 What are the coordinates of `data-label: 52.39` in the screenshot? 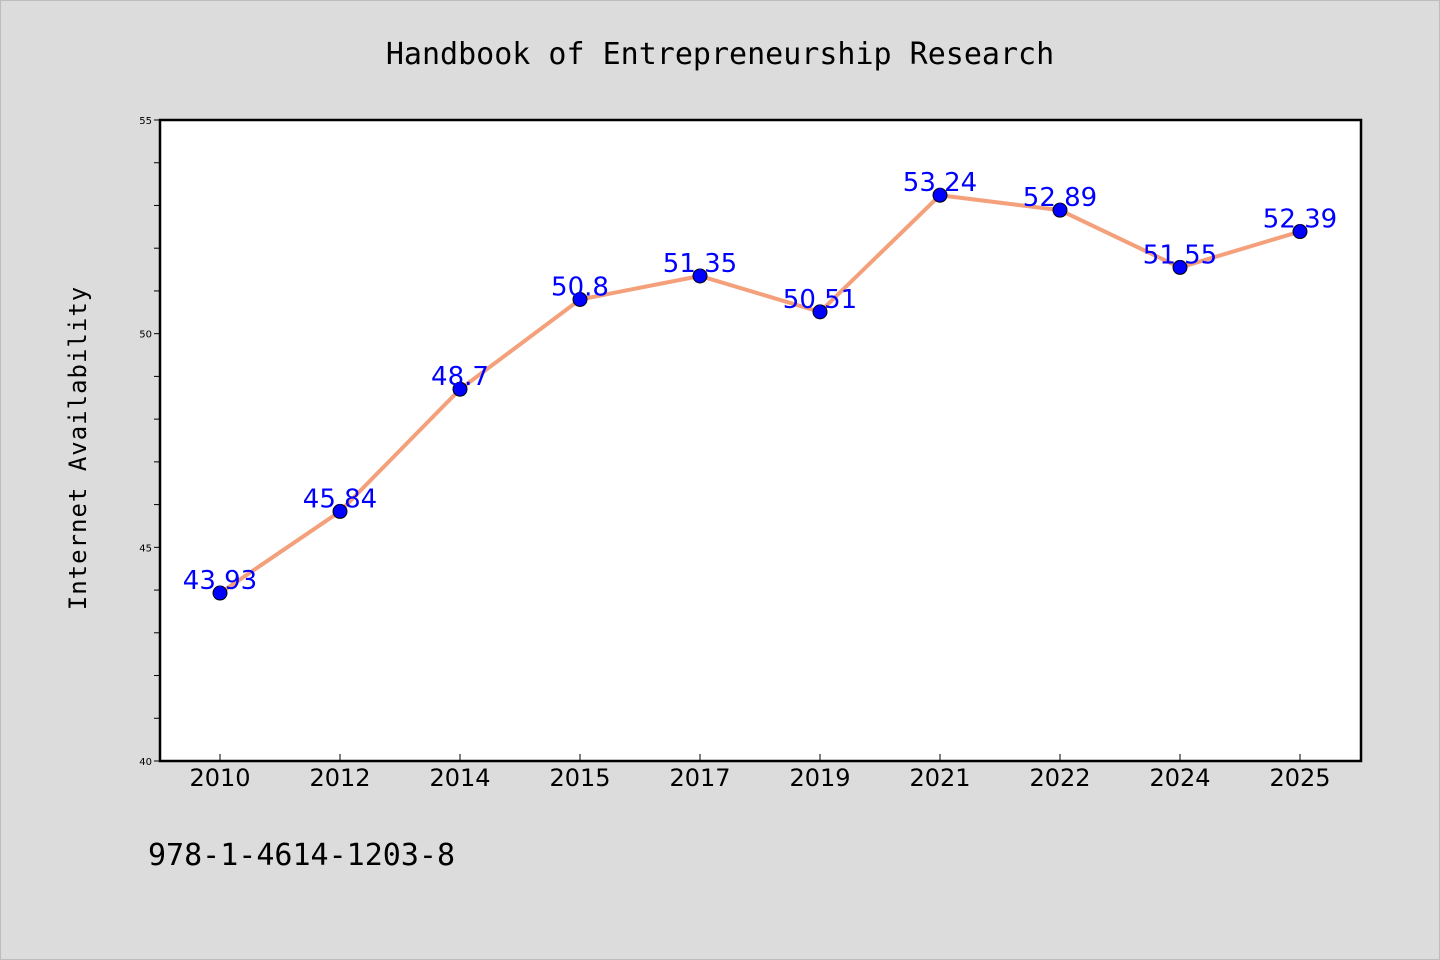 It's located at (1300, 220).